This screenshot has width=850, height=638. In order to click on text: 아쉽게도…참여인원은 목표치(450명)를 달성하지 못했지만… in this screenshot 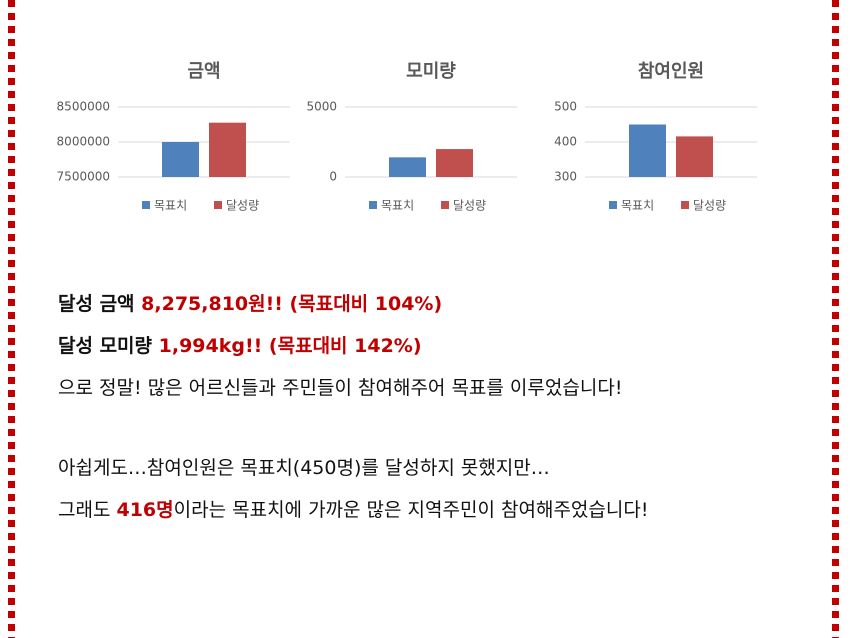, I will do `click(304, 468)`.